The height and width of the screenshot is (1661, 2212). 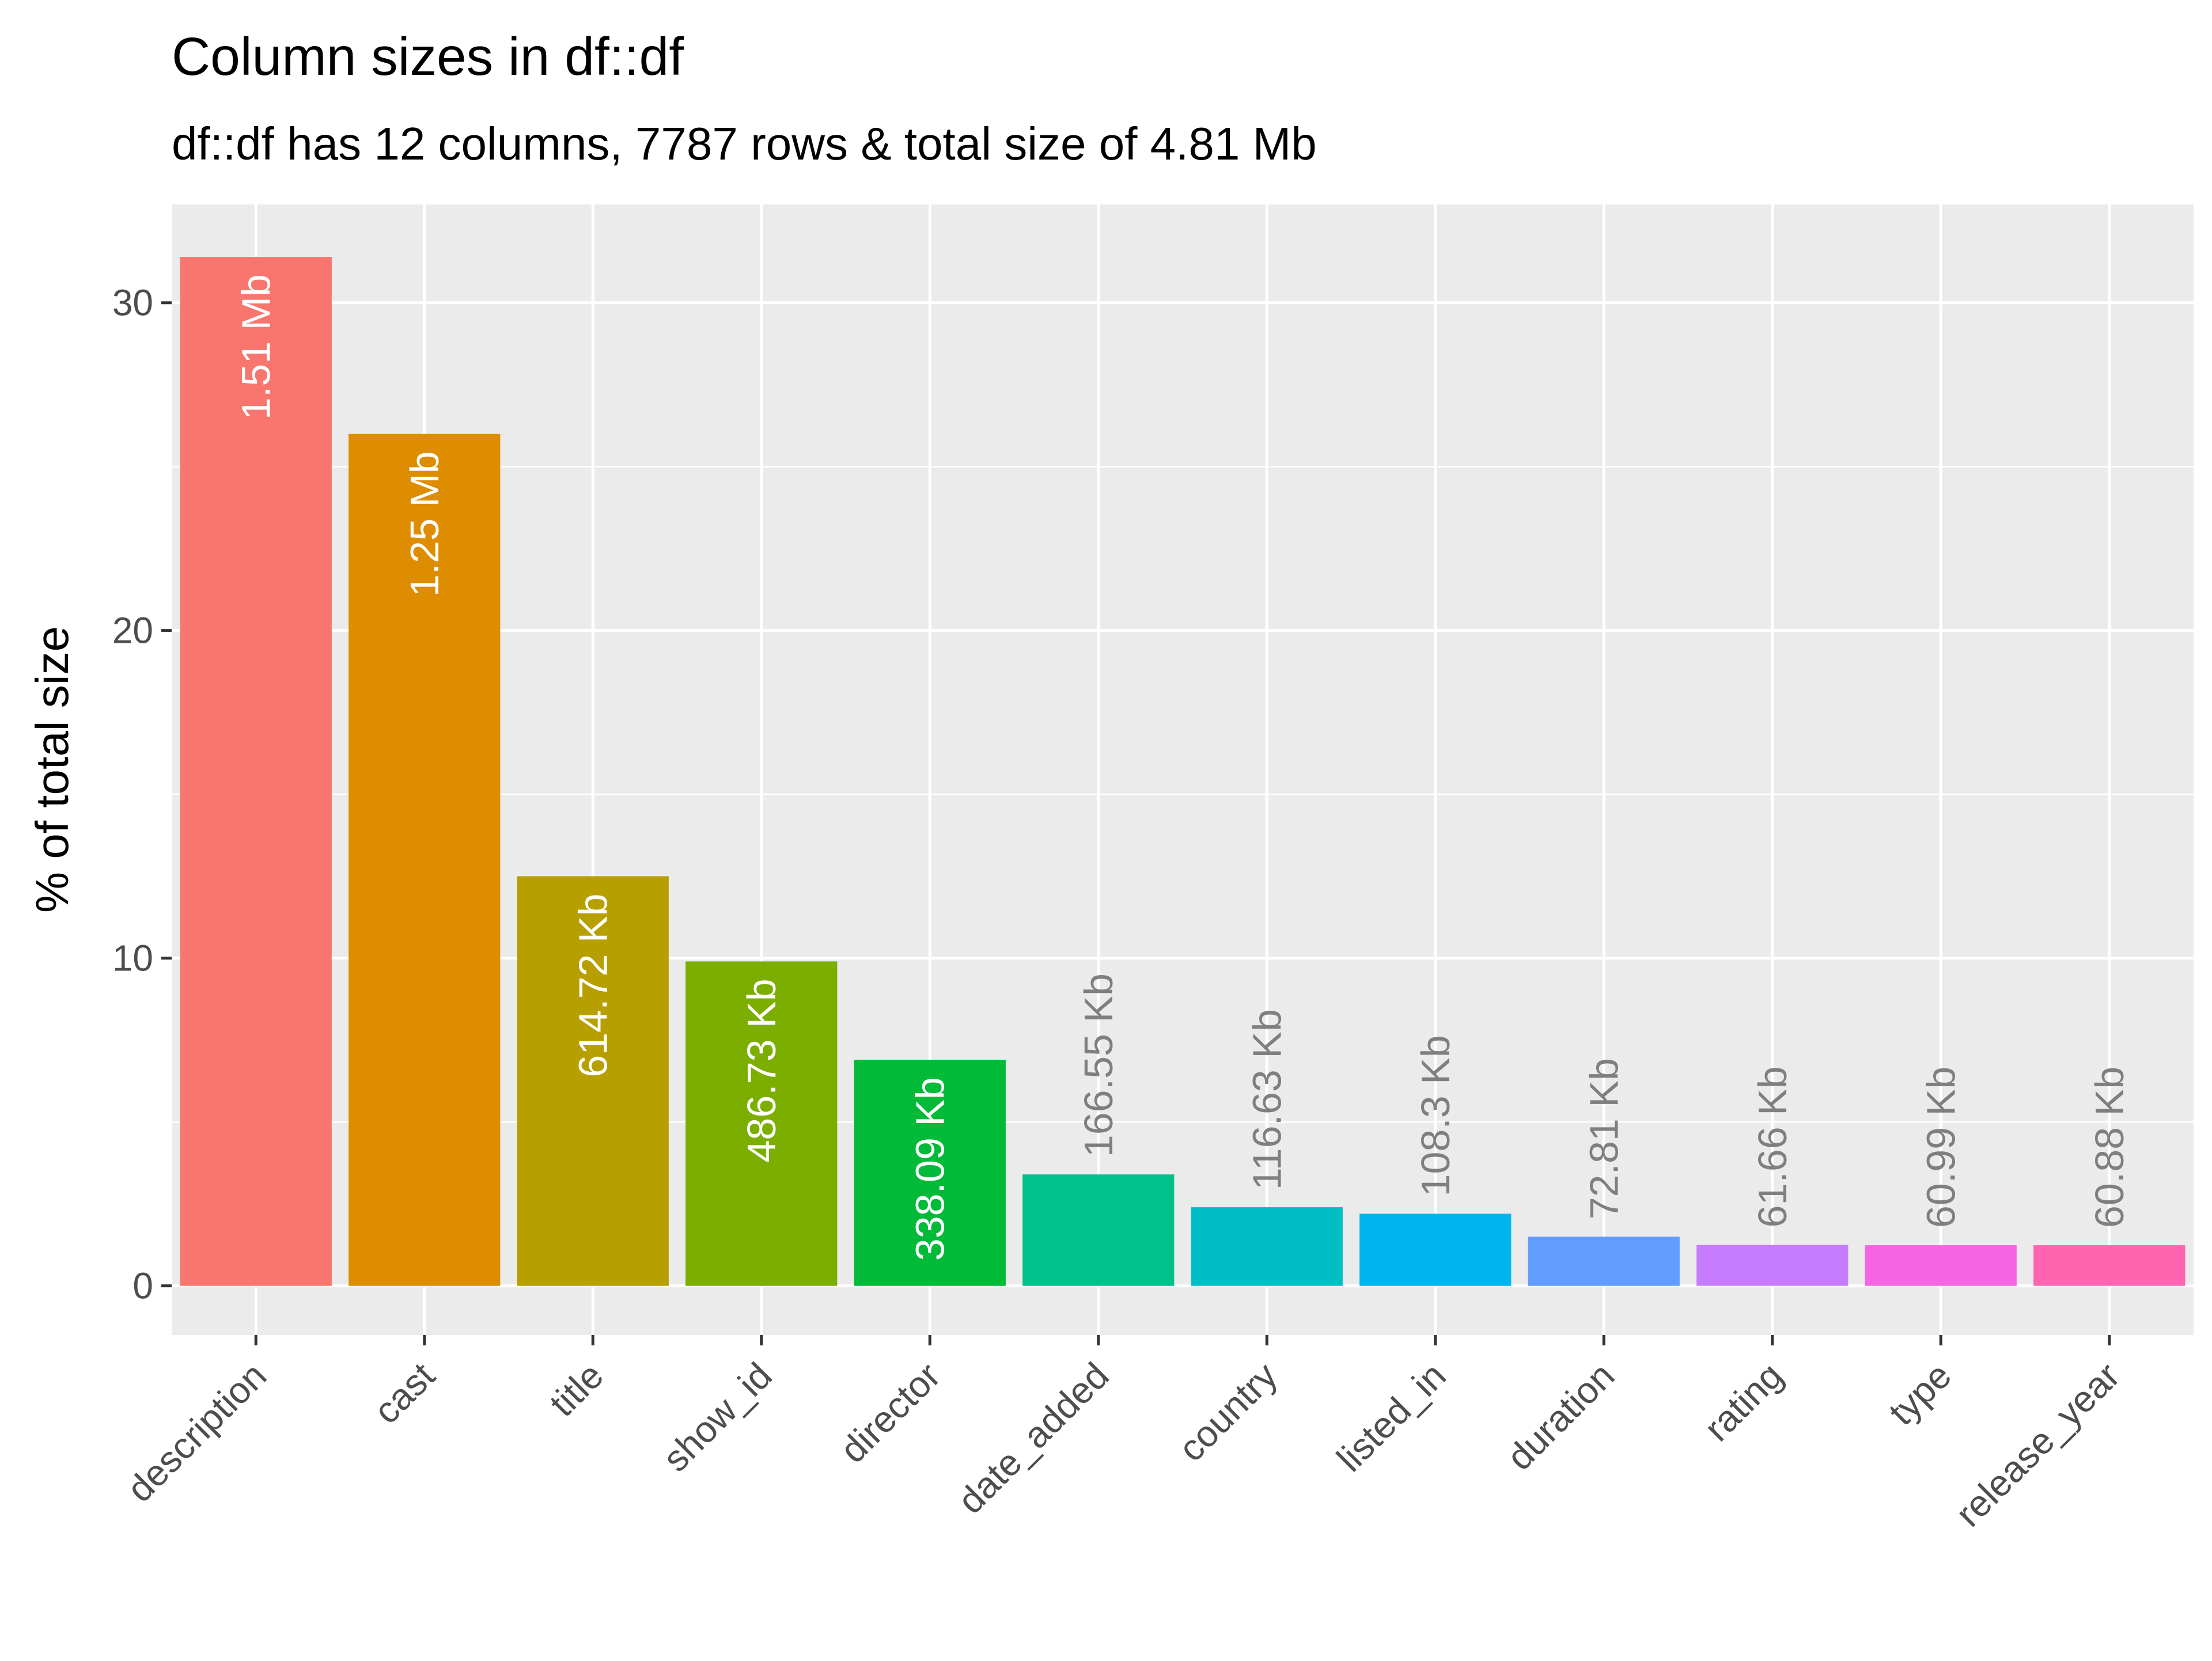 What do you see at coordinates (1391, 1417) in the screenshot?
I see `x-tick-label: listed_in` at bounding box center [1391, 1417].